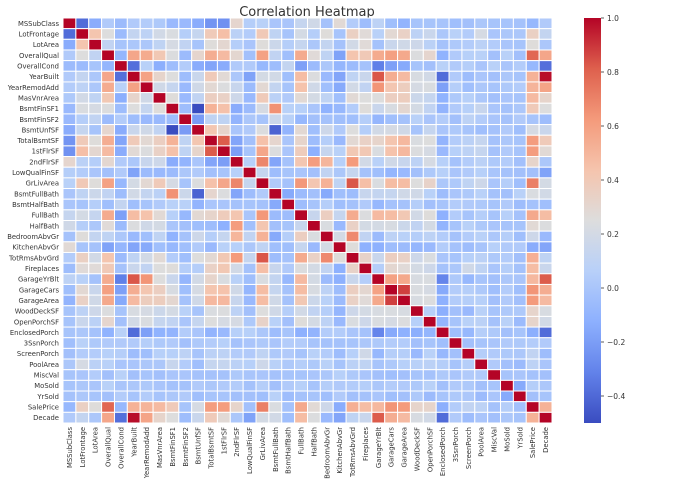 This screenshot has width=680, height=490. Describe the element at coordinates (185, 321) in the screenshot. I see `heatmap-cell-OpenPorchSF-BsmtFinSF2` at that location.